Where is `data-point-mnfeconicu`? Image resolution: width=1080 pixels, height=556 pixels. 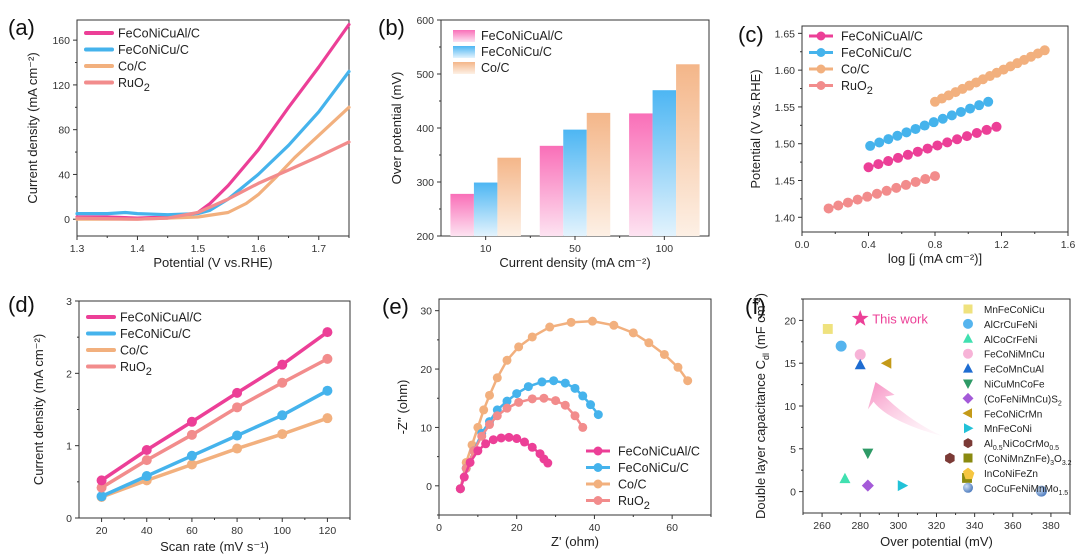 data-point-mnfeconicu is located at coordinates (827, 329).